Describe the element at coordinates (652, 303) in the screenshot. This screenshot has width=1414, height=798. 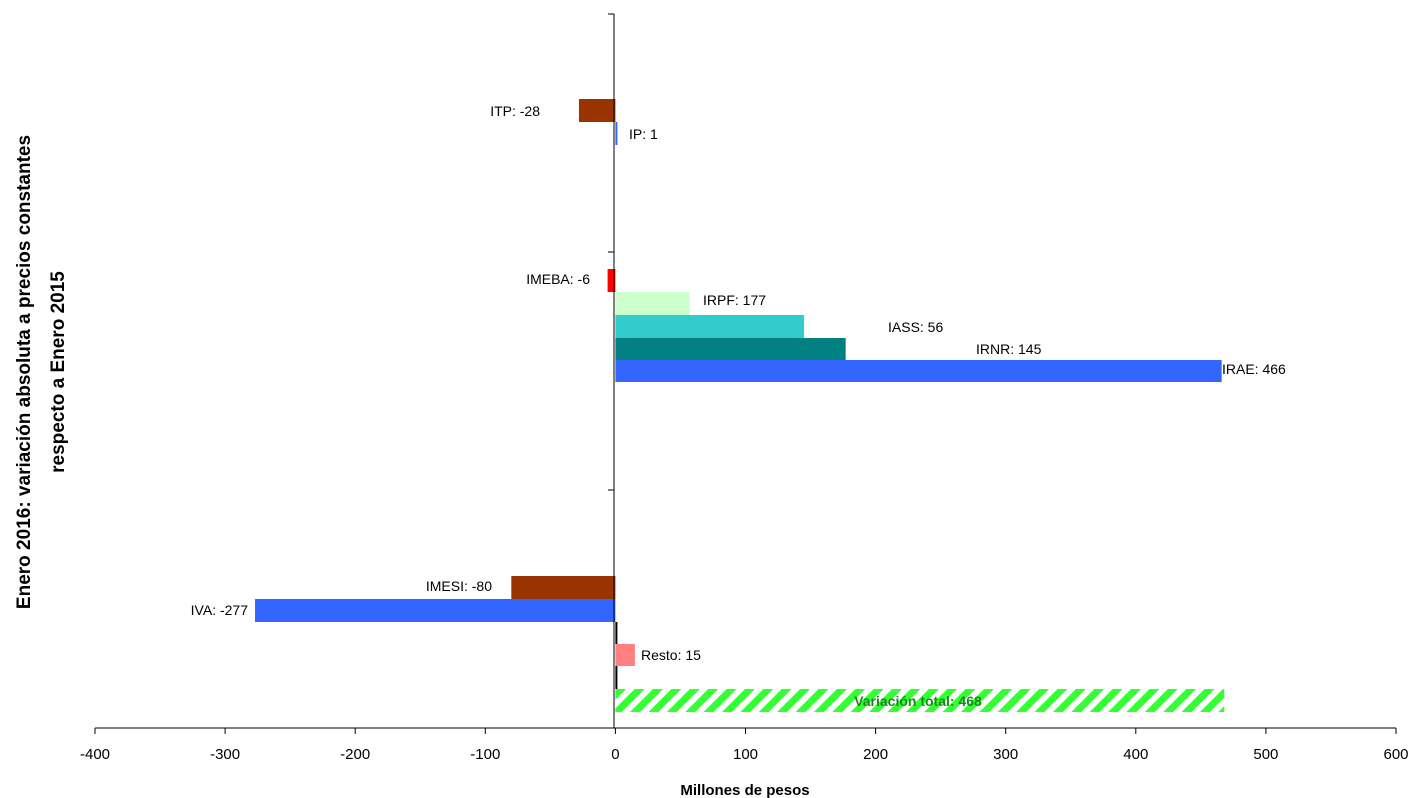
I see `bar-irpf` at that location.